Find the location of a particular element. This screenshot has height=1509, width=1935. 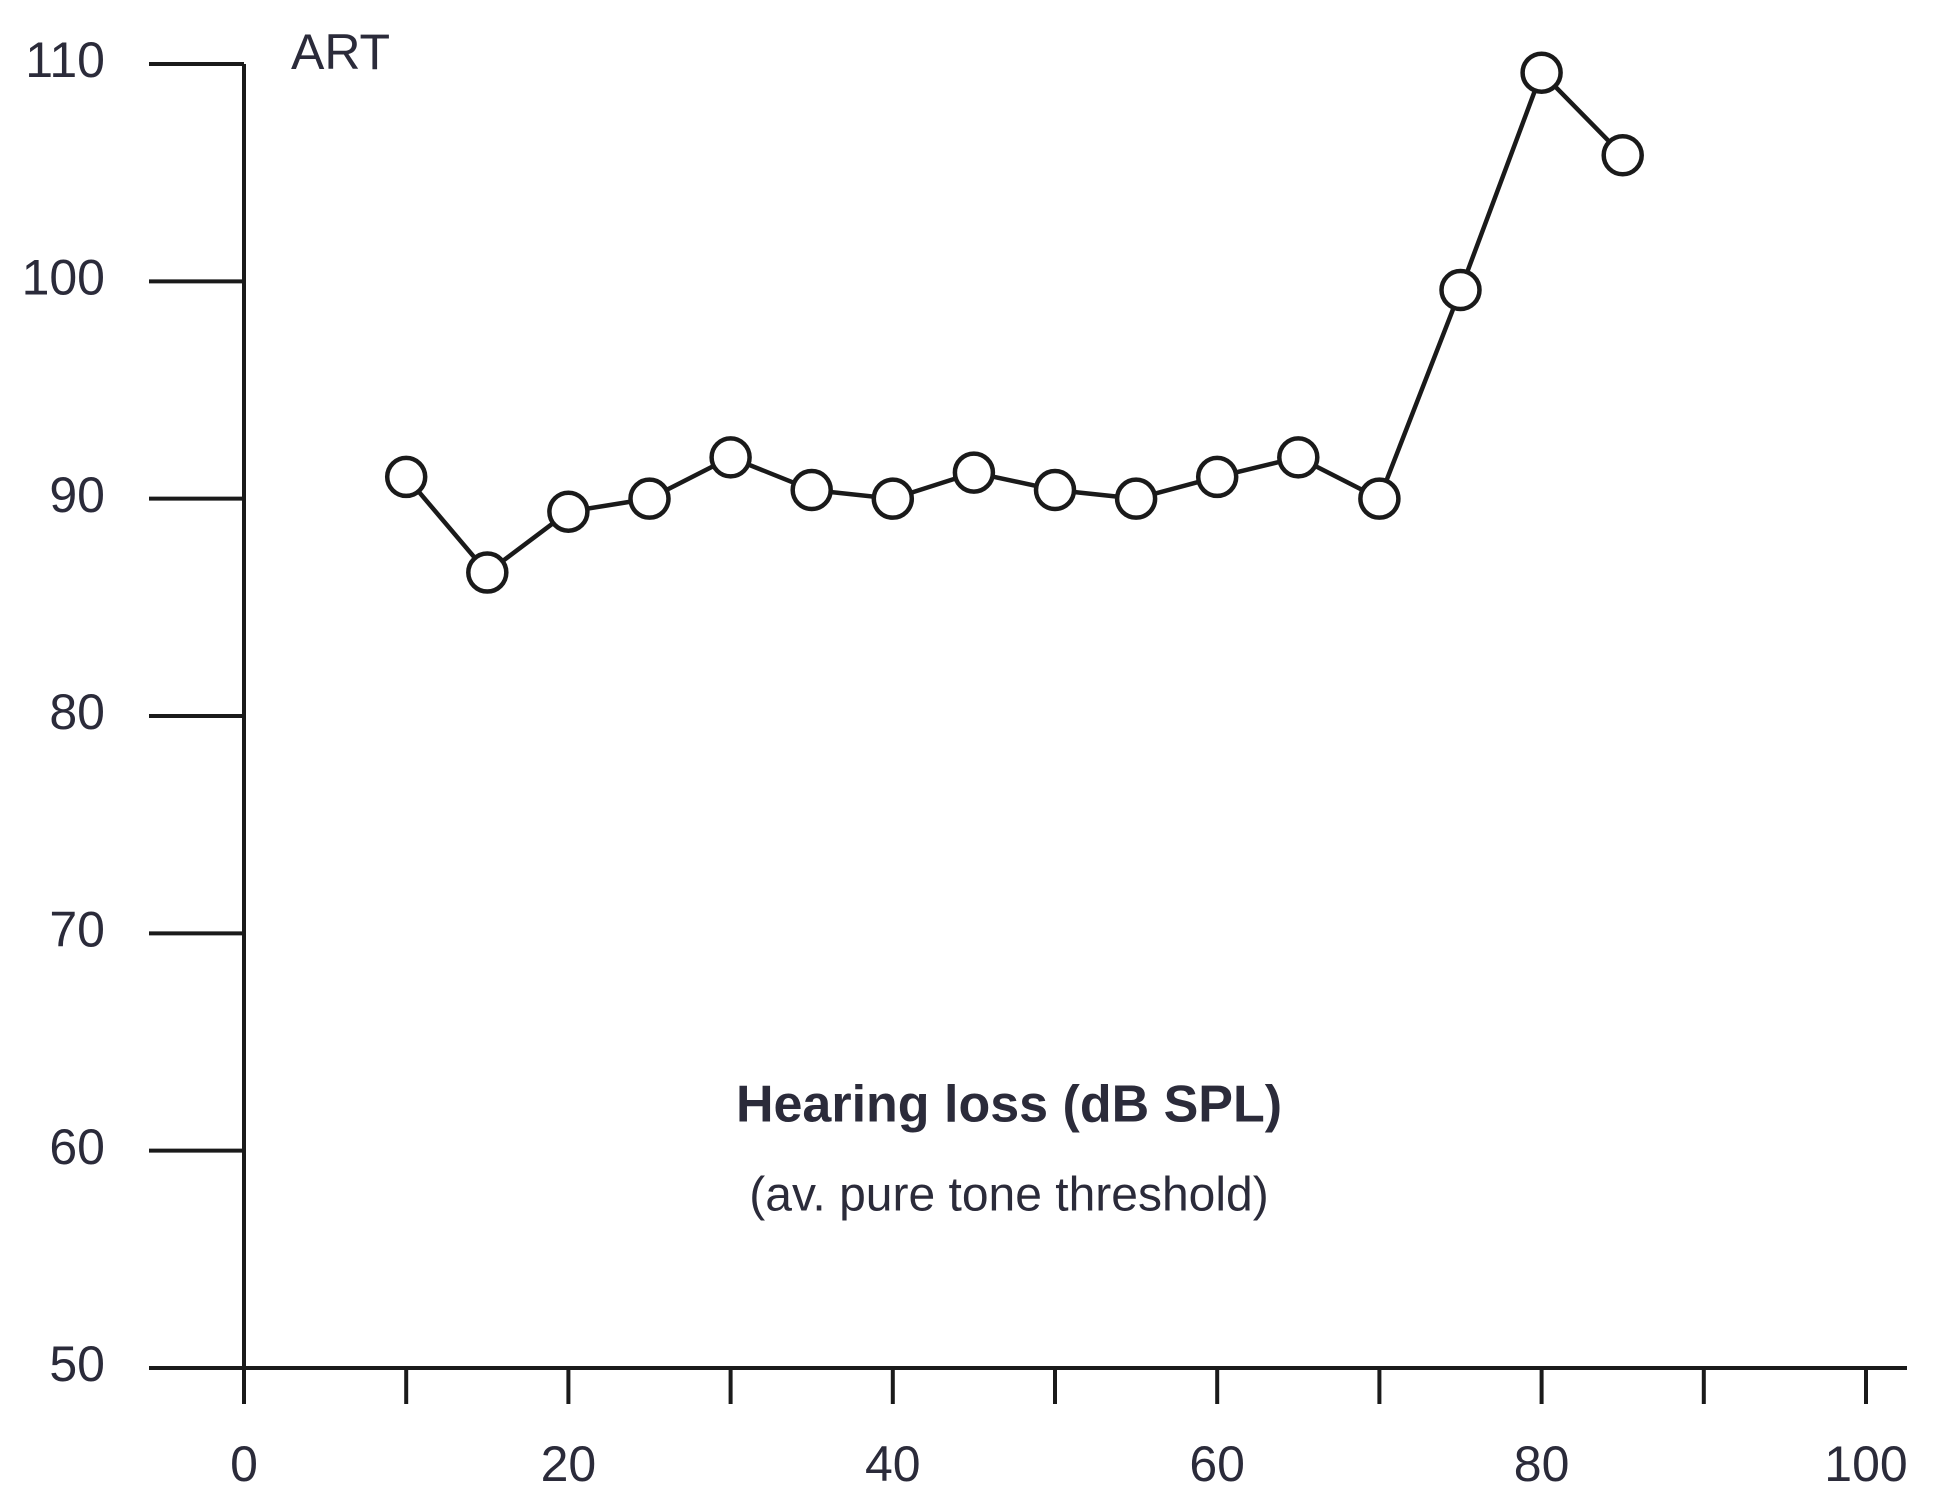

y-tick-label: 60 is located at coordinates (77, 1147).